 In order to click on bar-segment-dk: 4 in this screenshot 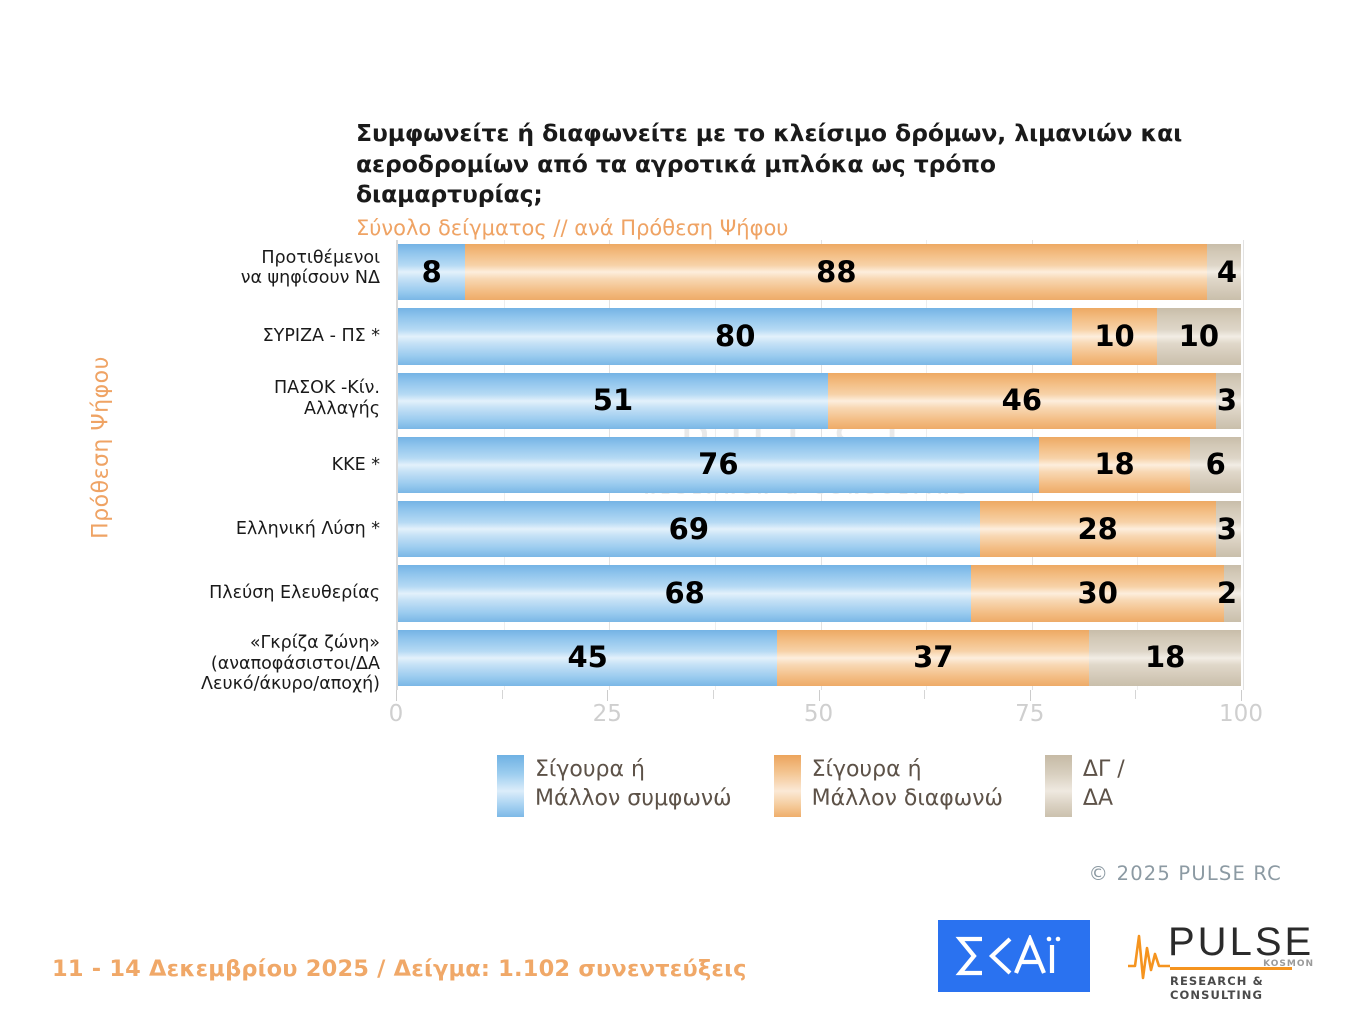, I will do `click(1224, 272)`.